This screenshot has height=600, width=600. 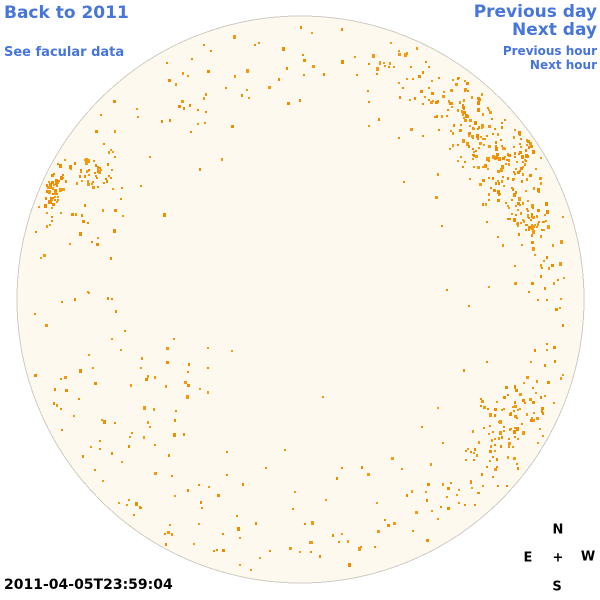 I want to click on day-navigation: Previous day Next day, so click(x=535, y=21).